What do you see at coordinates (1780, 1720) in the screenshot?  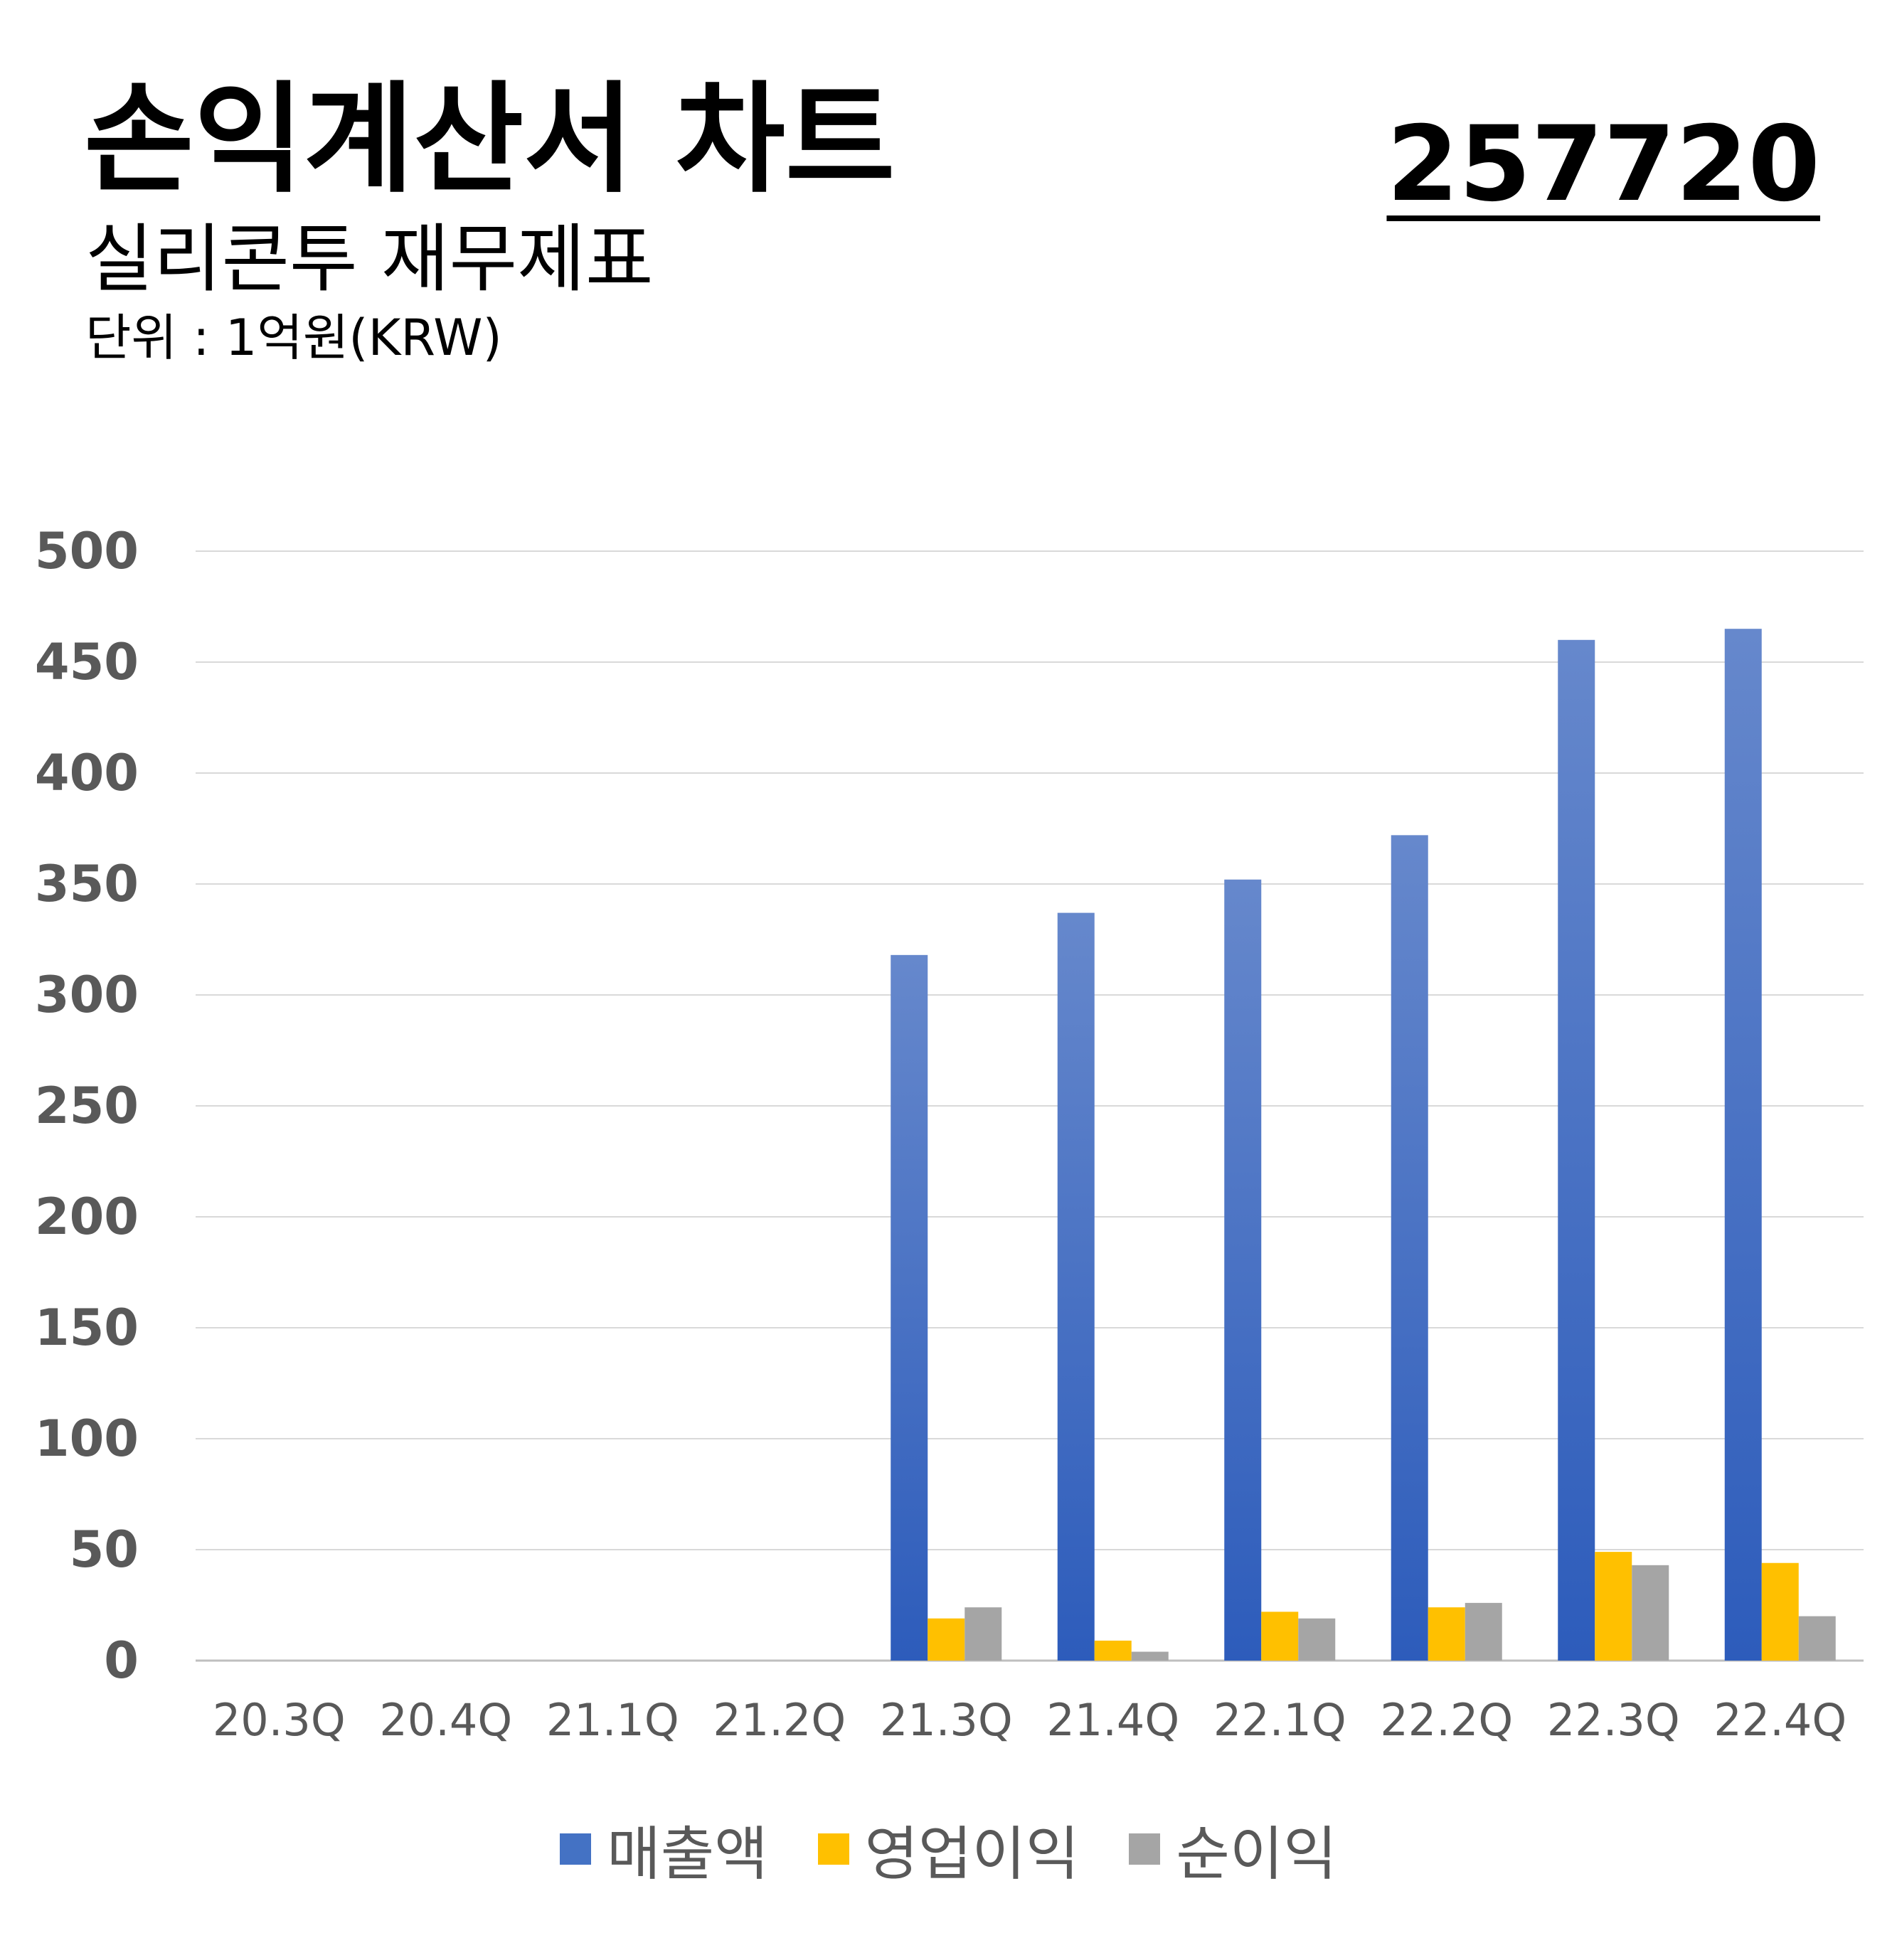 I see `x-tick-label: 22.4Q` at bounding box center [1780, 1720].